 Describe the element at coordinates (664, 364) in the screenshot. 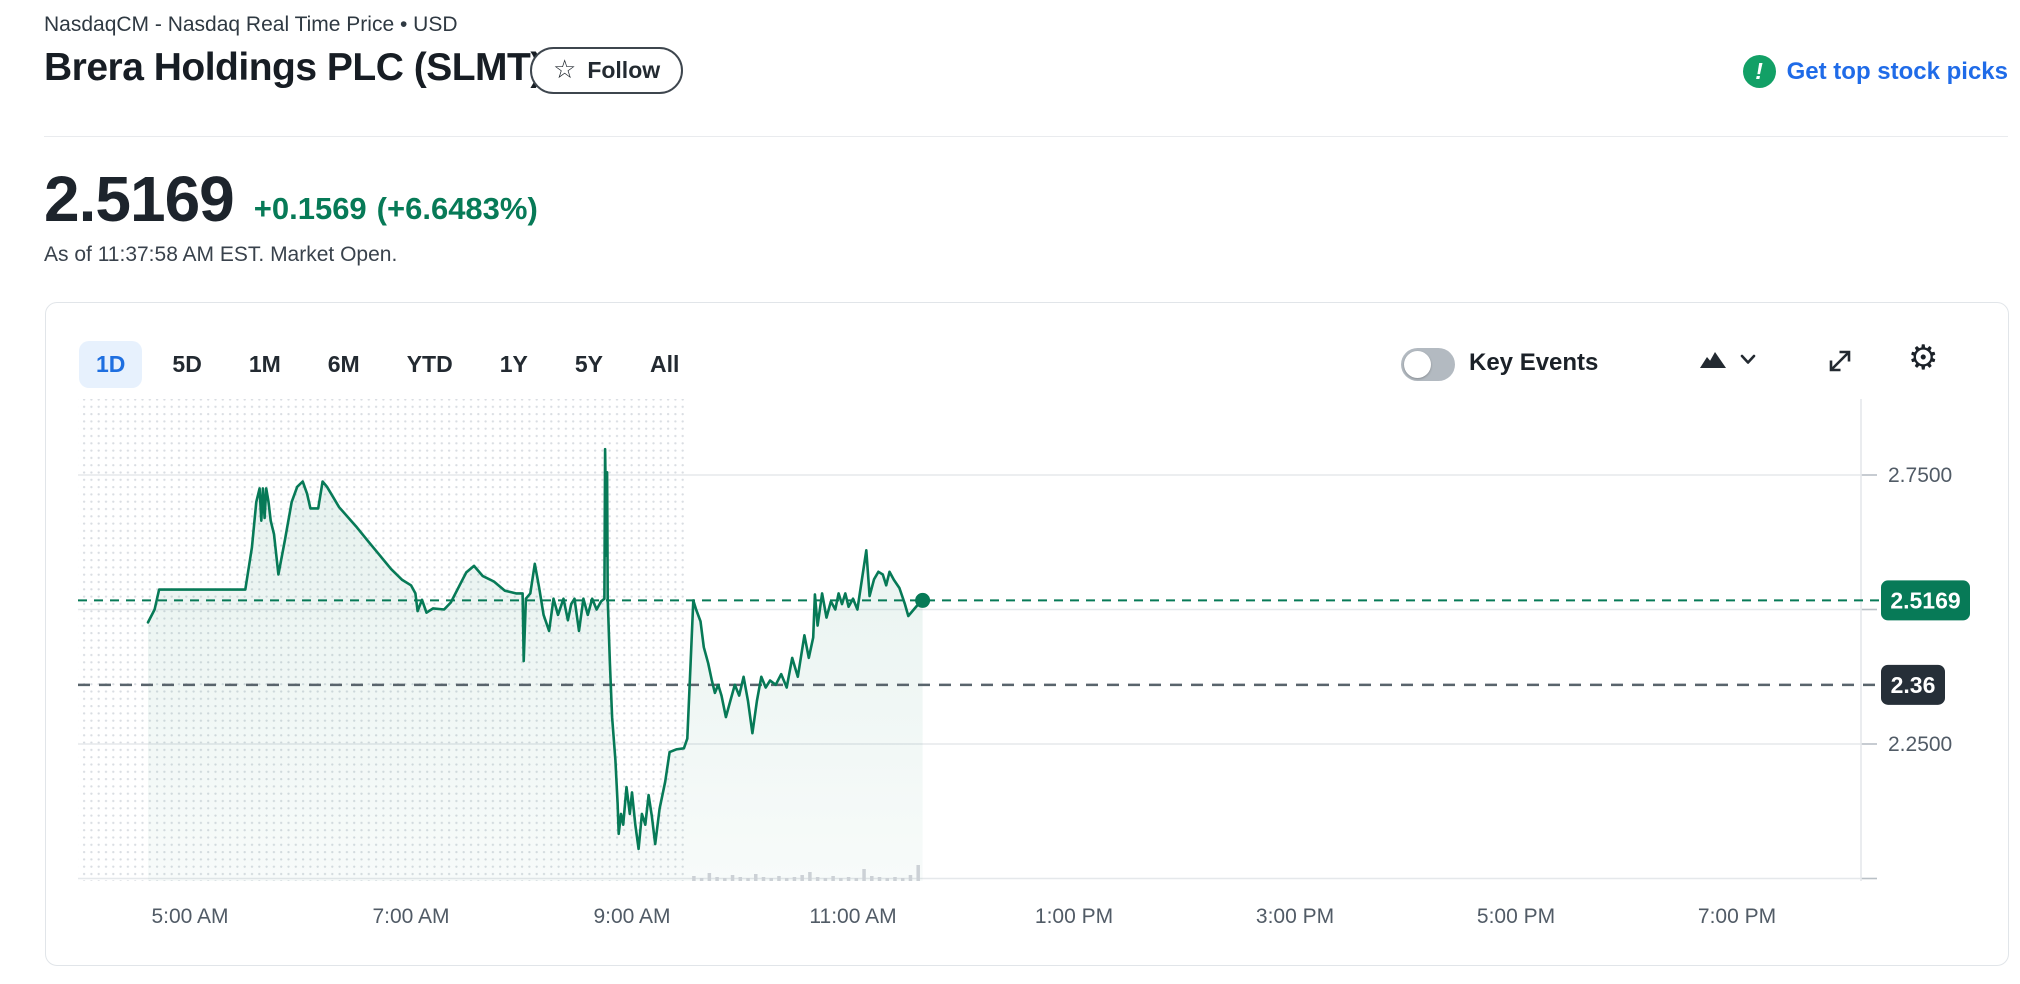

I see `tab-all: All` at that location.